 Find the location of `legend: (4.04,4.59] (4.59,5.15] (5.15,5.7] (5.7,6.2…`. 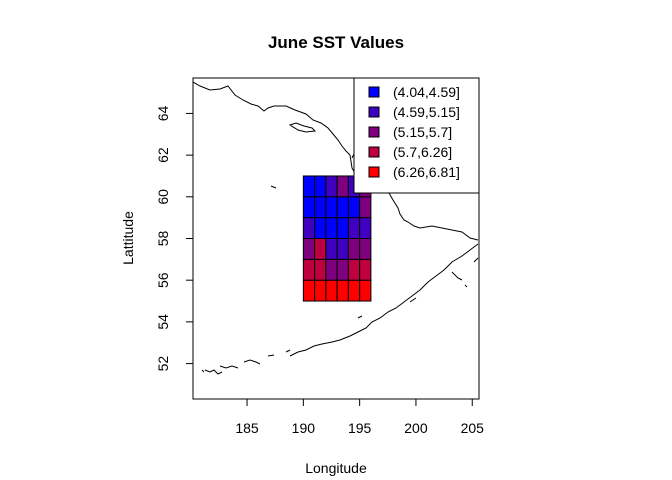

legend: (4.04,4.59] (4.59,5.15] (5.15,5.7] (5.7,6.2… is located at coordinates (416, 135).